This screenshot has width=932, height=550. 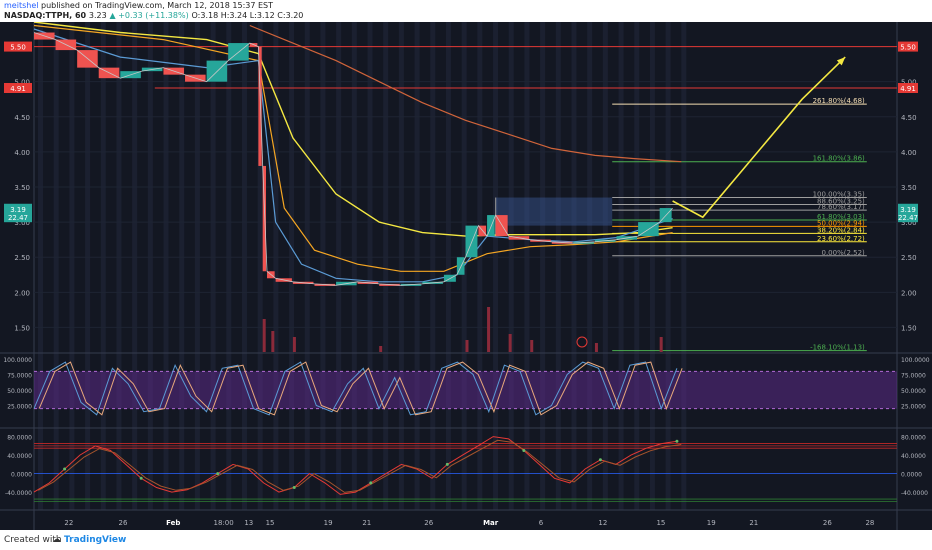 What do you see at coordinates (19, 391) in the screenshot?
I see `stoch-tick-left: 50.0000` at bounding box center [19, 391].